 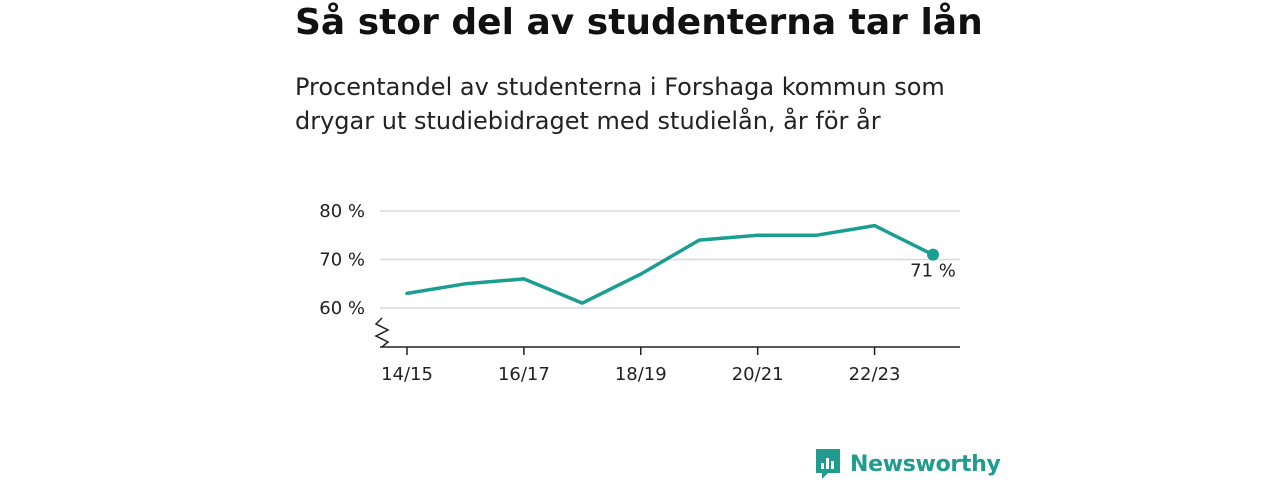 What do you see at coordinates (933, 254) in the screenshot?
I see `last-point-marker` at bounding box center [933, 254].